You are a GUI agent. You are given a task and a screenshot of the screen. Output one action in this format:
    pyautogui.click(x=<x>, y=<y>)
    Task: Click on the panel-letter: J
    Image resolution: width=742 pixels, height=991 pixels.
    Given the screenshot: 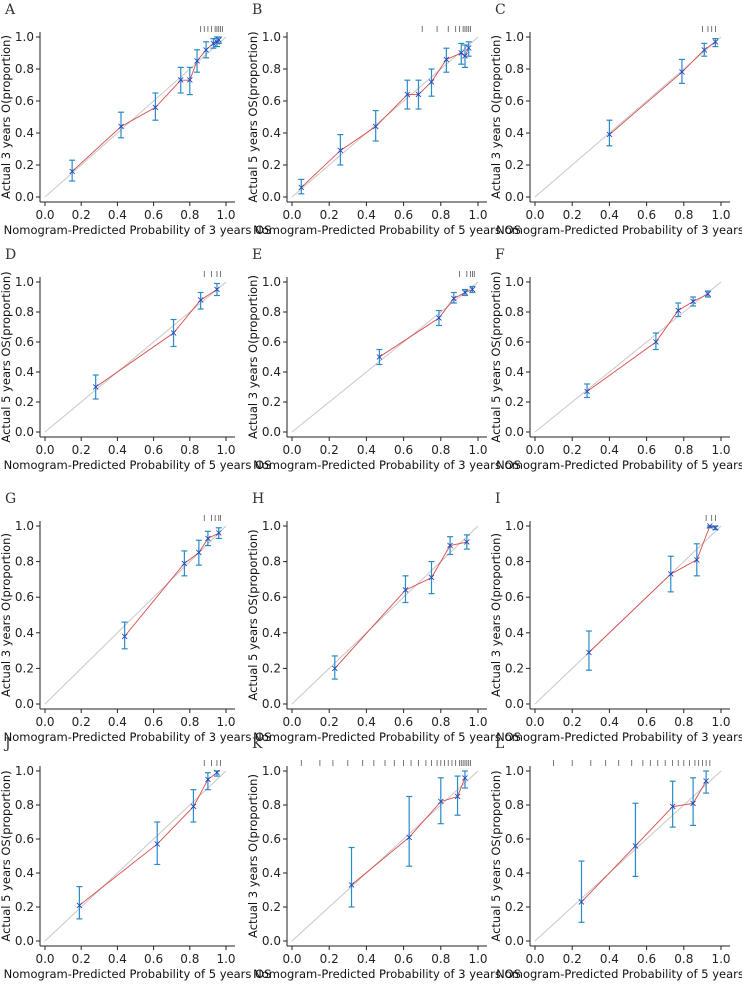 What is the action you would take?
    pyautogui.click(x=7, y=744)
    